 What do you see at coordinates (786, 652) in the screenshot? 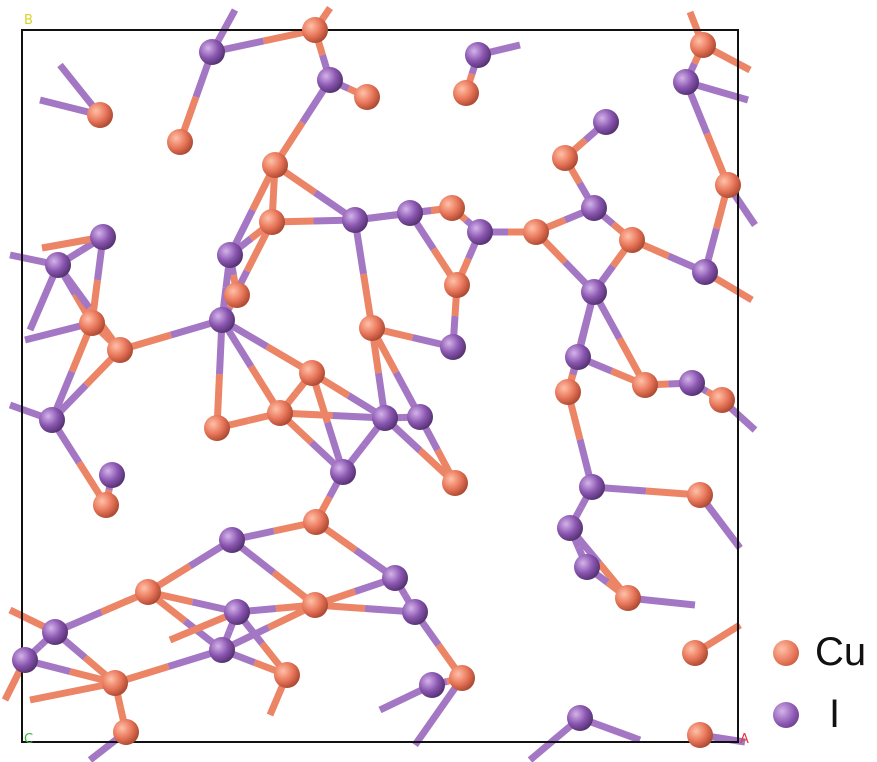
I see `cu-atom-swatch` at bounding box center [786, 652].